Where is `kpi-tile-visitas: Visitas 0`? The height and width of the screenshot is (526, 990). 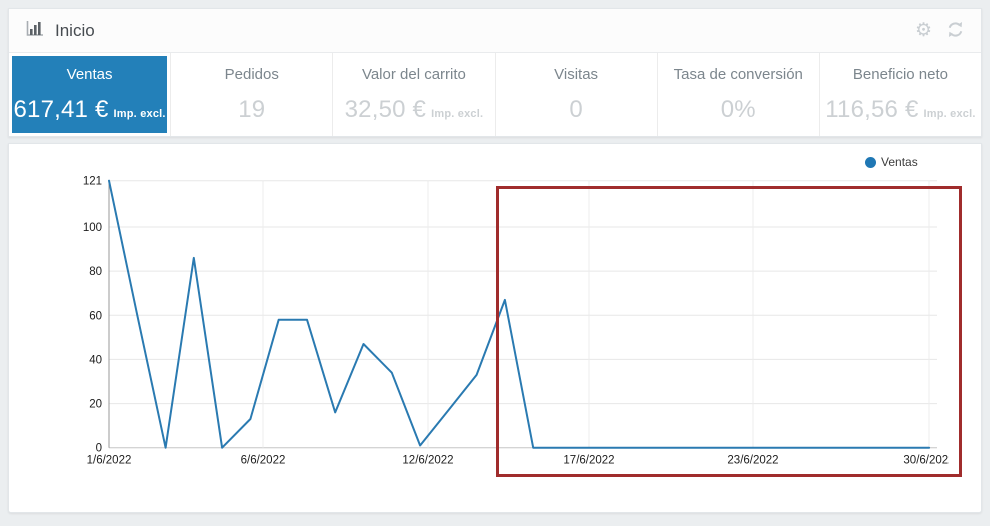
kpi-tile-visitas: Visitas 0 is located at coordinates (576, 94).